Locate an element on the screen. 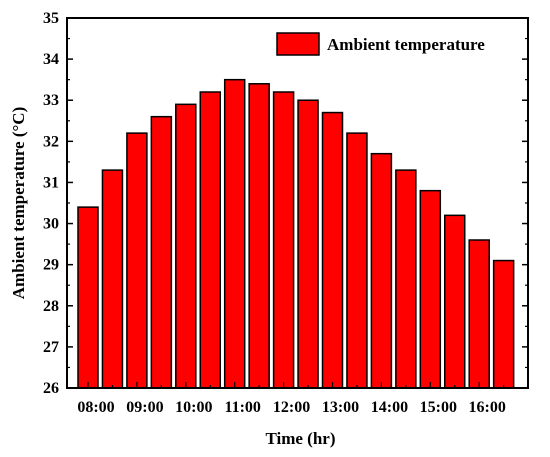  x-tick-label: 12:00 is located at coordinates (291, 407).